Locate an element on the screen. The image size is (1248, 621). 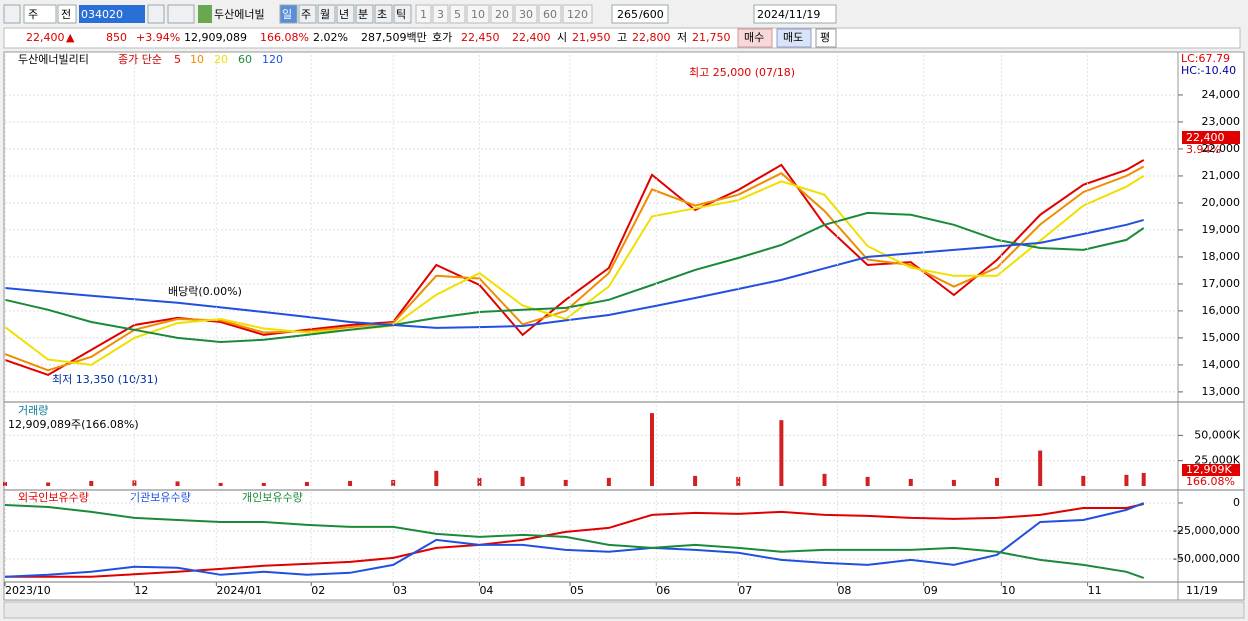
legend-entry: 60 is located at coordinates (245, 59).